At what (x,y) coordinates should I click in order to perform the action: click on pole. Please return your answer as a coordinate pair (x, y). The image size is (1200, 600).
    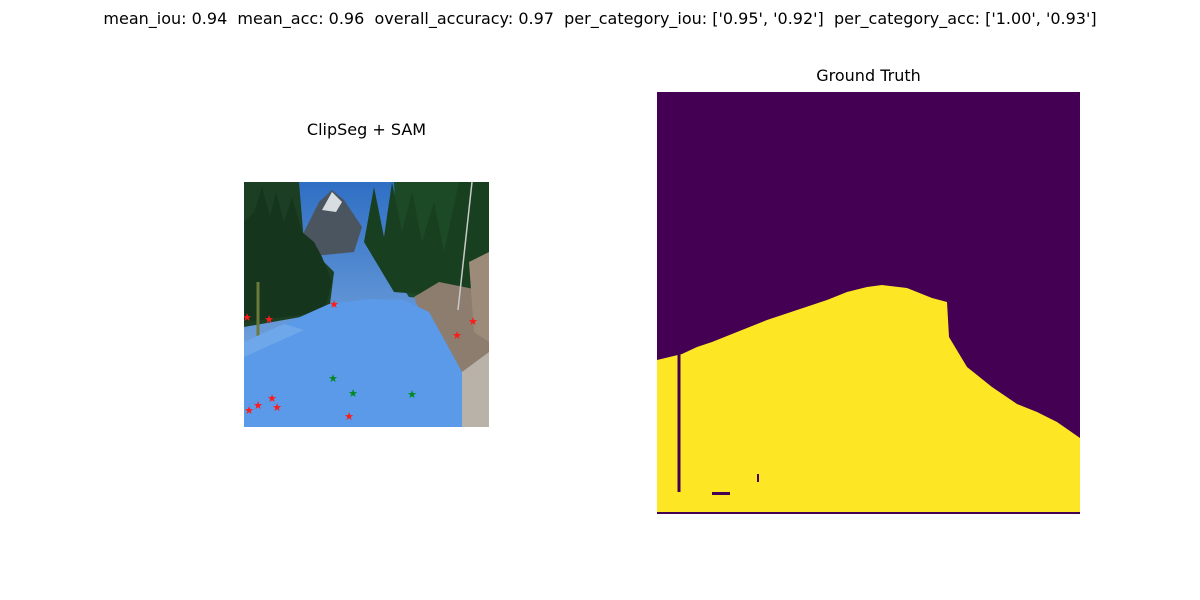
    Looking at the image, I should click on (465, 246).